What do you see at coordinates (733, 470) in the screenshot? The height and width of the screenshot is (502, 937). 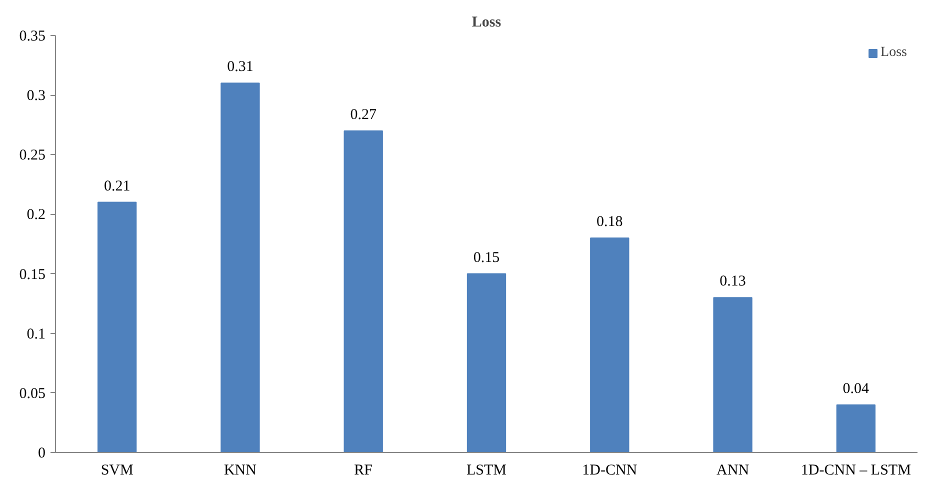 I see `x-tick-label: ANN` at bounding box center [733, 470].